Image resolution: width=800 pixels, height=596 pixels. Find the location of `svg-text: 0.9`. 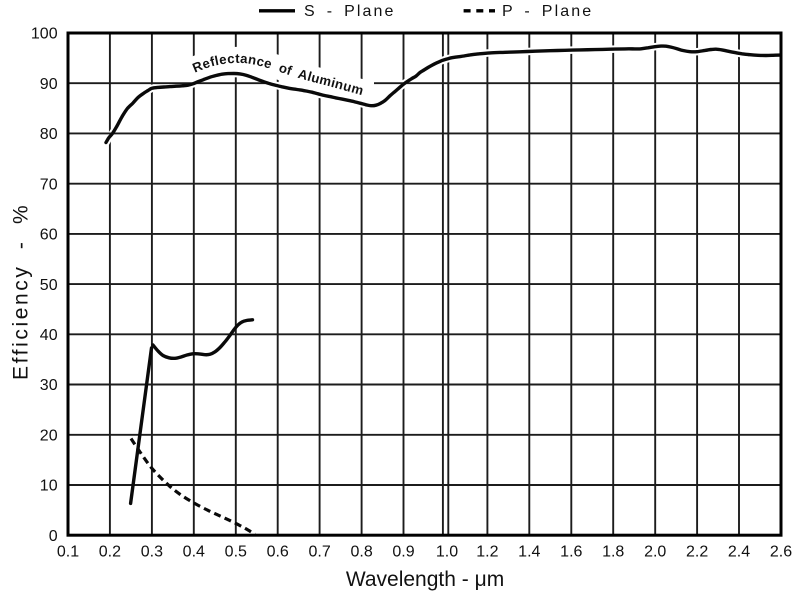

svg-text: 0.9 is located at coordinates (403, 551).